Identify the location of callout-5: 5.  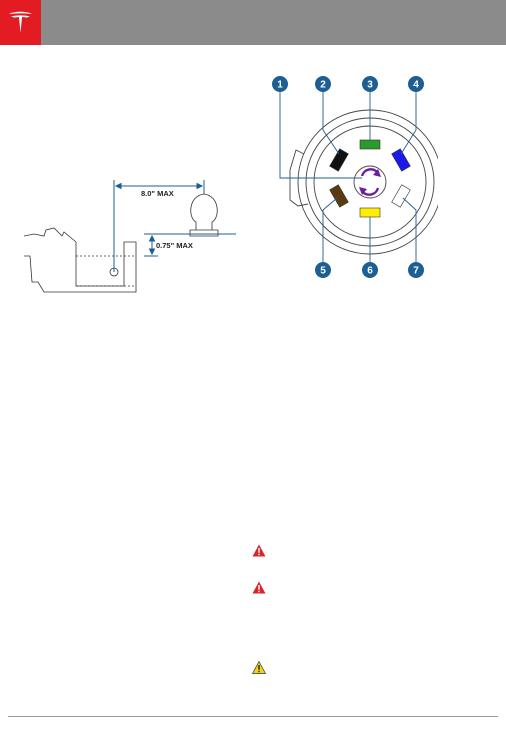
(323, 270).